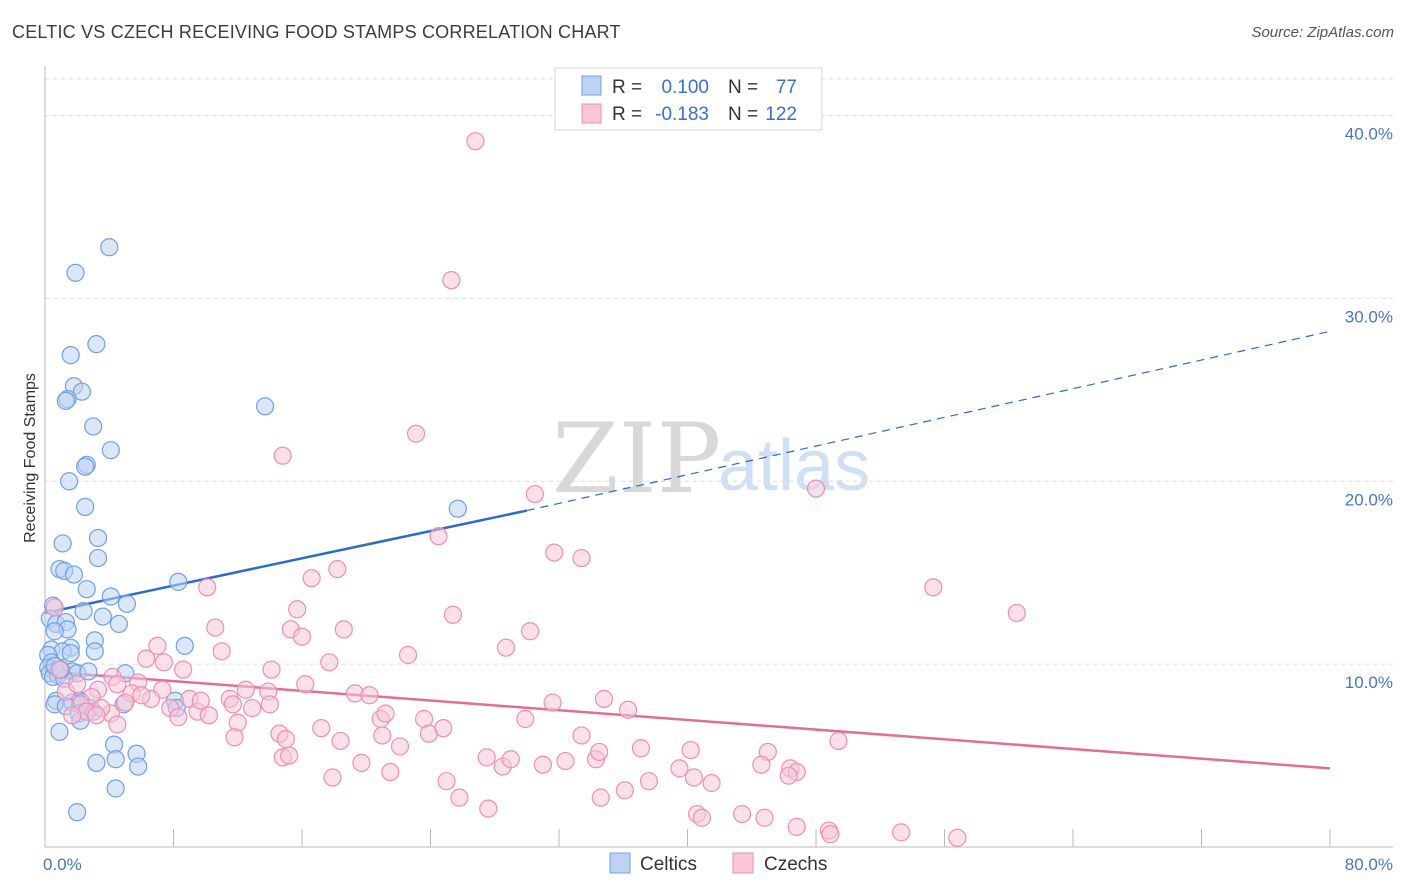 The height and width of the screenshot is (892, 1406). I want to click on y-tick-label-30: 30.0%, so click(1369, 316).